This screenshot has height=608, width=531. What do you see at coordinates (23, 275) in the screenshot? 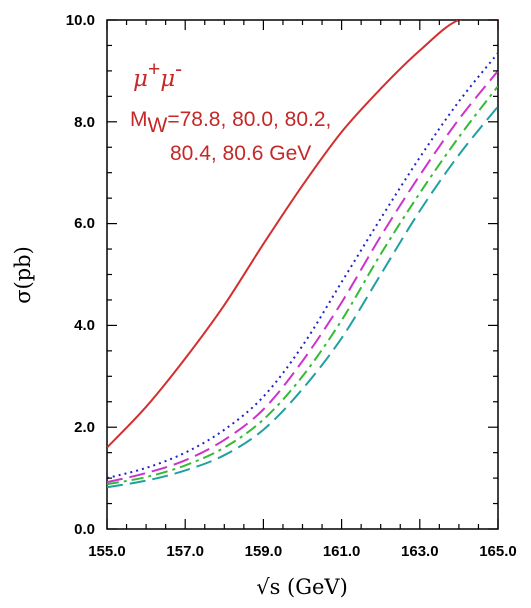
I see `y-axis-title: σ(pb)` at bounding box center [23, 275].